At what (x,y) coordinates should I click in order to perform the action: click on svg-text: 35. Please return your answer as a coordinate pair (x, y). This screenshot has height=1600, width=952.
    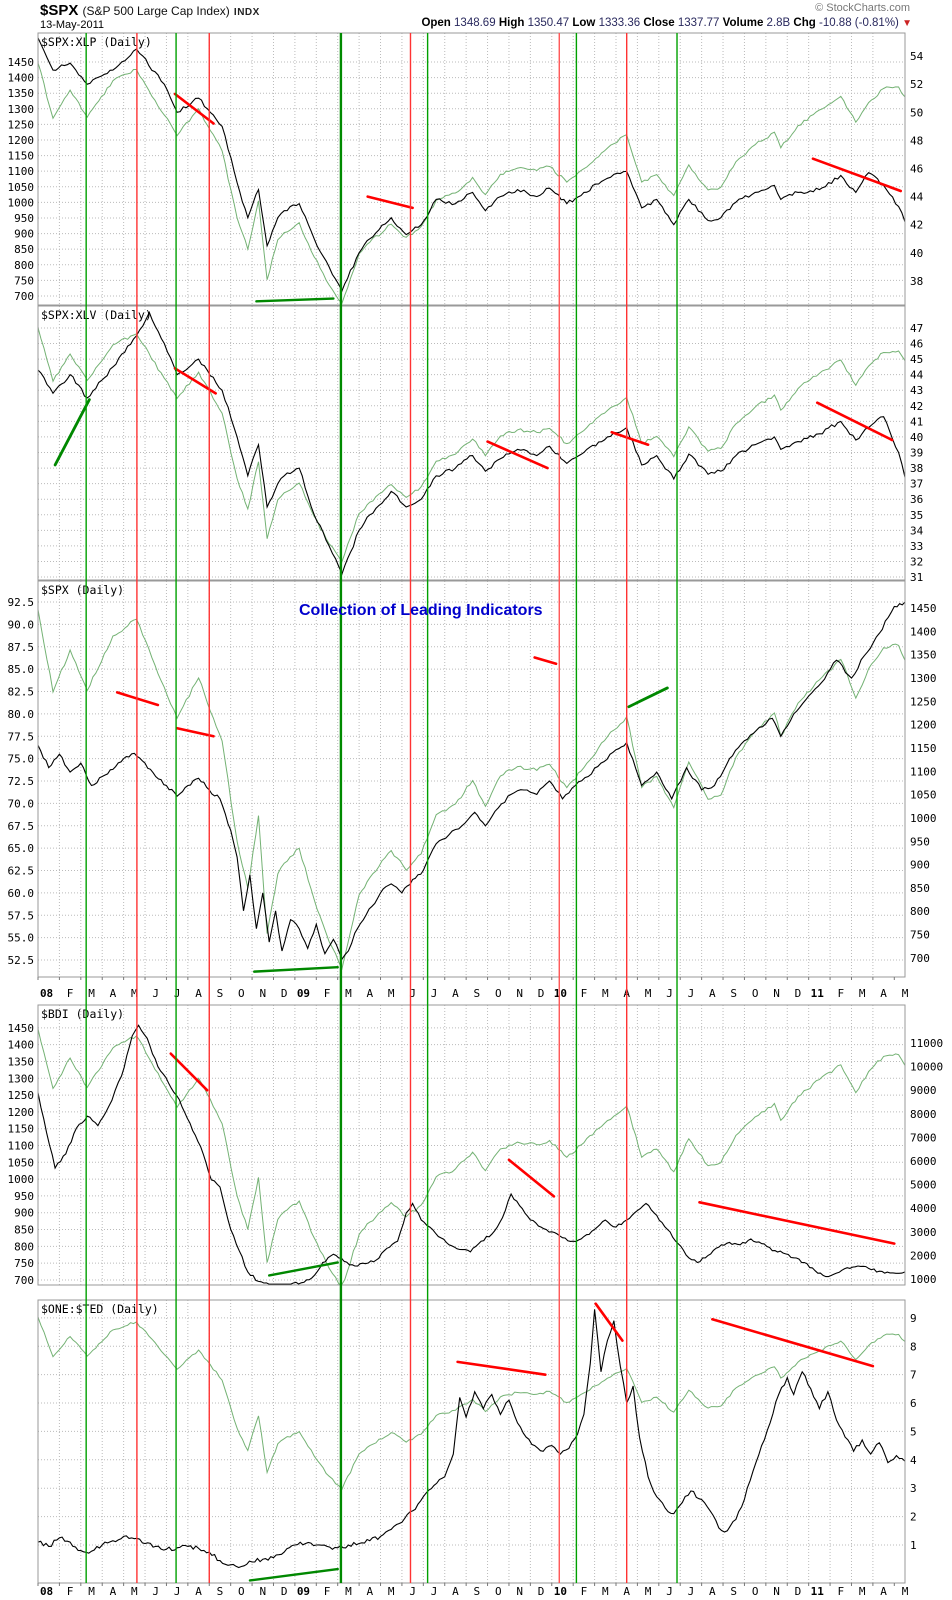
    Looking at the image, I should click on (916, 515).